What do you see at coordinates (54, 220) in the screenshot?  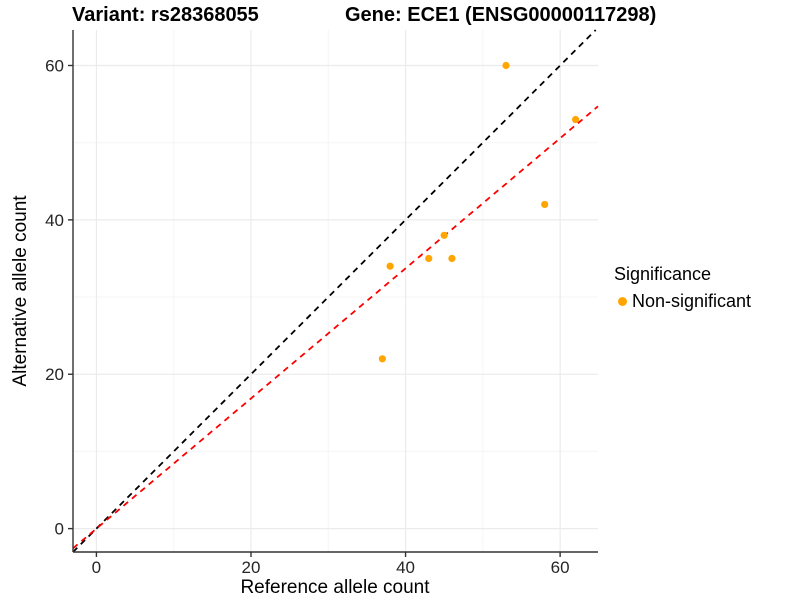 I see `y-tick-label: 40` at bounding box center [54, 220].